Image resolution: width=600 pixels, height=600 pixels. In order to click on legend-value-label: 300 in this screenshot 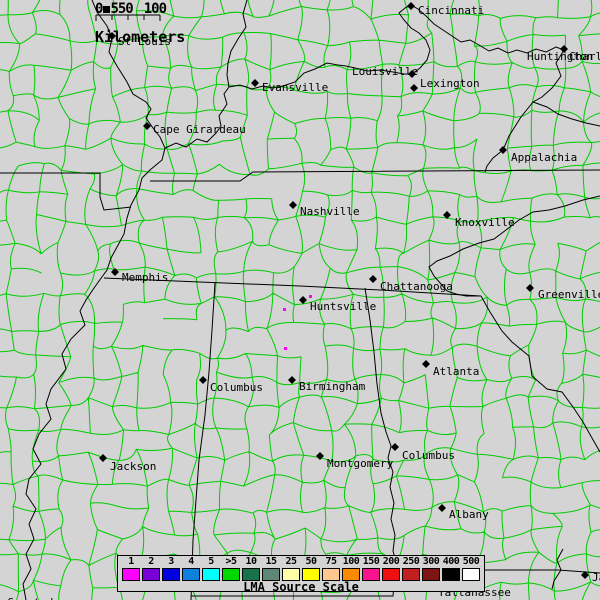, I will do `click(431, 561)`.